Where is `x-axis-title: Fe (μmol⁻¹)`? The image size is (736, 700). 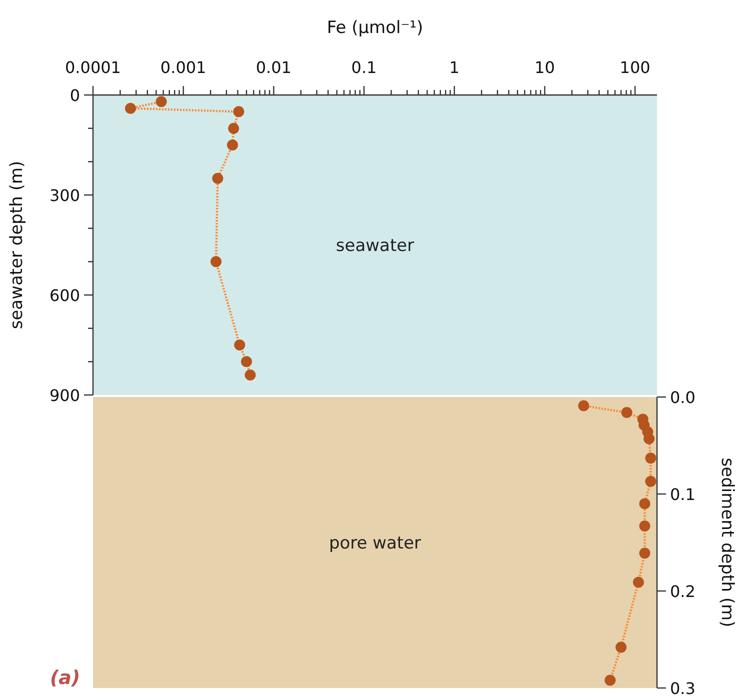
x-axis-title: Fe (μmol⁻¹) is located at coordinates (375, 28).